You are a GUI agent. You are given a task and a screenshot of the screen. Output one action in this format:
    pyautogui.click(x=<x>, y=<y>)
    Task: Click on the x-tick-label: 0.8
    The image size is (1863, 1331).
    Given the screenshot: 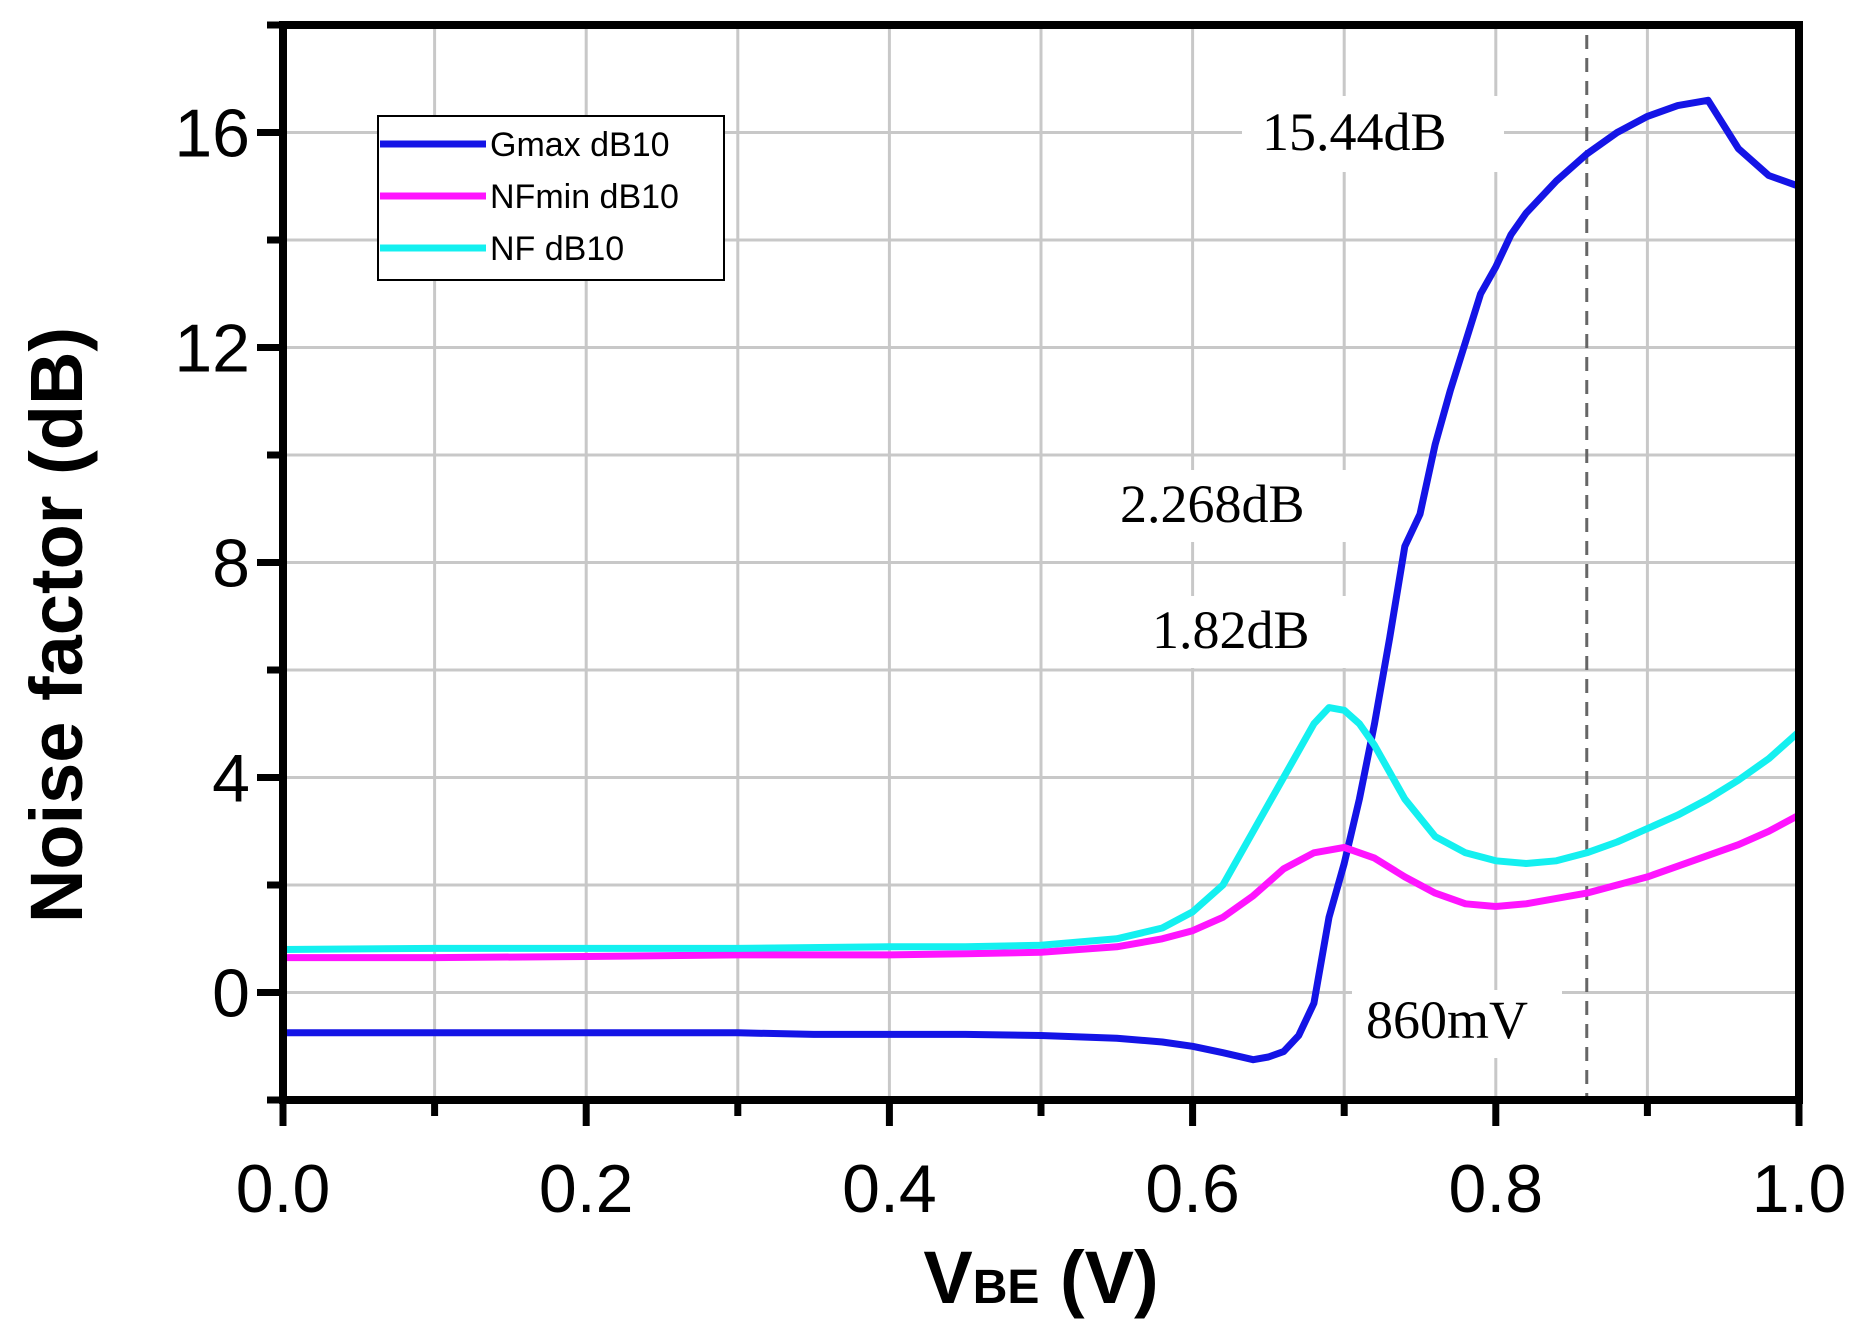 What is the action you would take?
    pyautogui.click(x=1496, y=1189)
    